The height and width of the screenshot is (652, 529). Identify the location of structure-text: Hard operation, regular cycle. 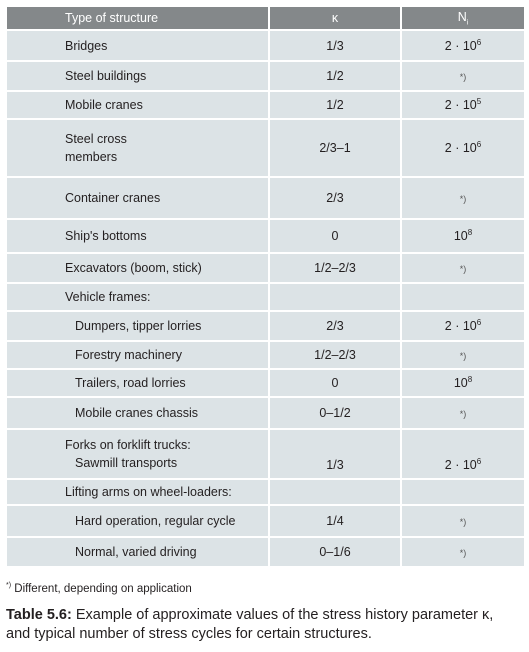
(155, 521).